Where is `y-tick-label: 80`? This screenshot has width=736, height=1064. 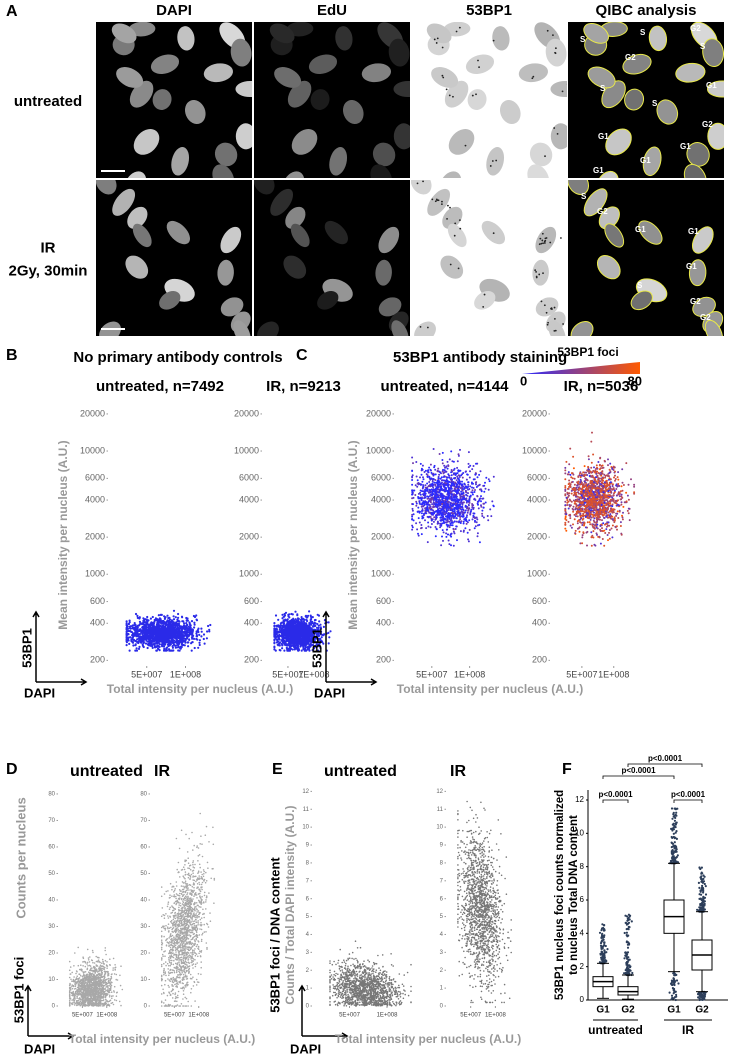 y-tick-label: 80 is located at coordinates (143, 795).